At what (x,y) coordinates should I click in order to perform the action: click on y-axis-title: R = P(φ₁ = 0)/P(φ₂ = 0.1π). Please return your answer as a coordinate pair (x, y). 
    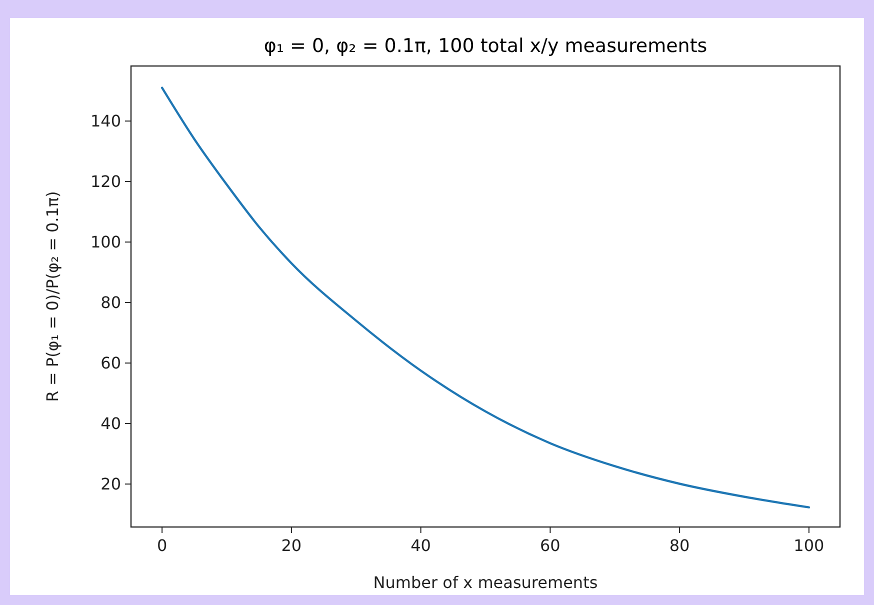
    Looking at the image, I should click on (52, 296).